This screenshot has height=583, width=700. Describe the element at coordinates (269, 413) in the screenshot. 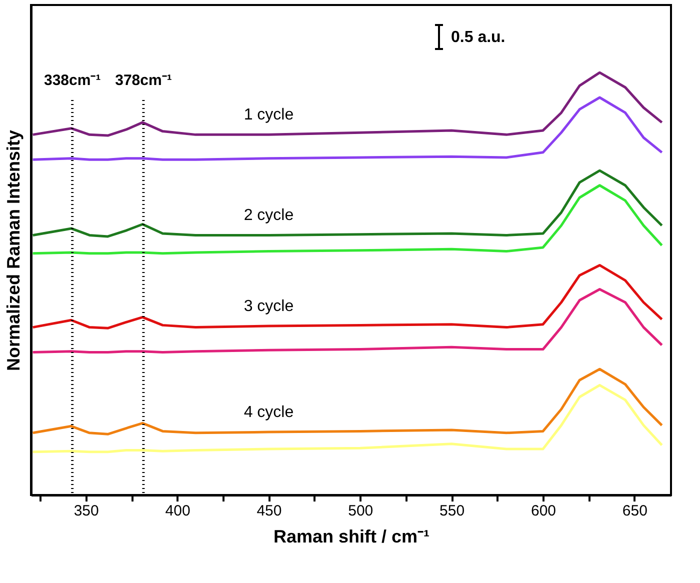

I see `annotation: 4 cycle` at that location.